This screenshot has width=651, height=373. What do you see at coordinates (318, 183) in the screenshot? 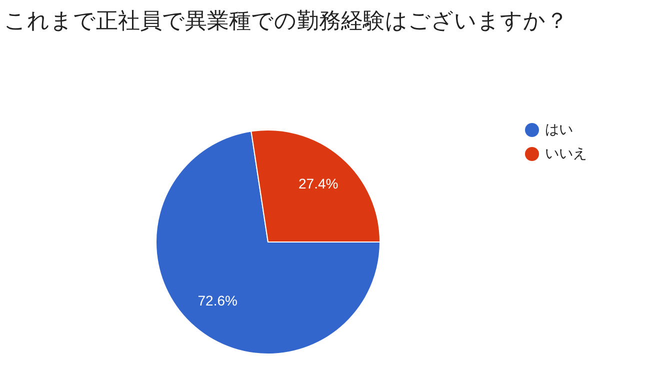
I see `data-label: 27.4%` at bounding box center [318, 183].